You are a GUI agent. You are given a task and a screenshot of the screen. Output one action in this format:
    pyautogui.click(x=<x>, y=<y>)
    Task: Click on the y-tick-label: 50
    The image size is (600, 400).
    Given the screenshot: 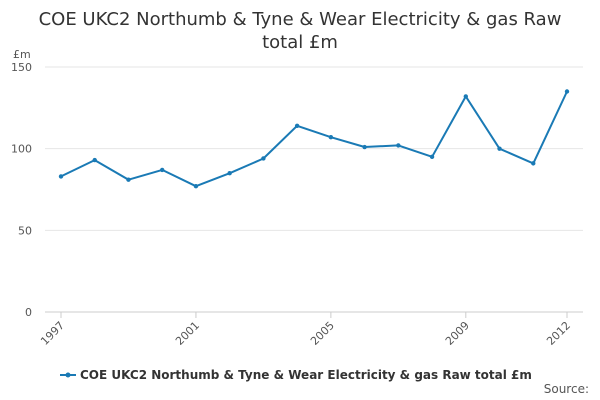 What is the action you would take?
    pyautogui.click(x=25, y=230)
    